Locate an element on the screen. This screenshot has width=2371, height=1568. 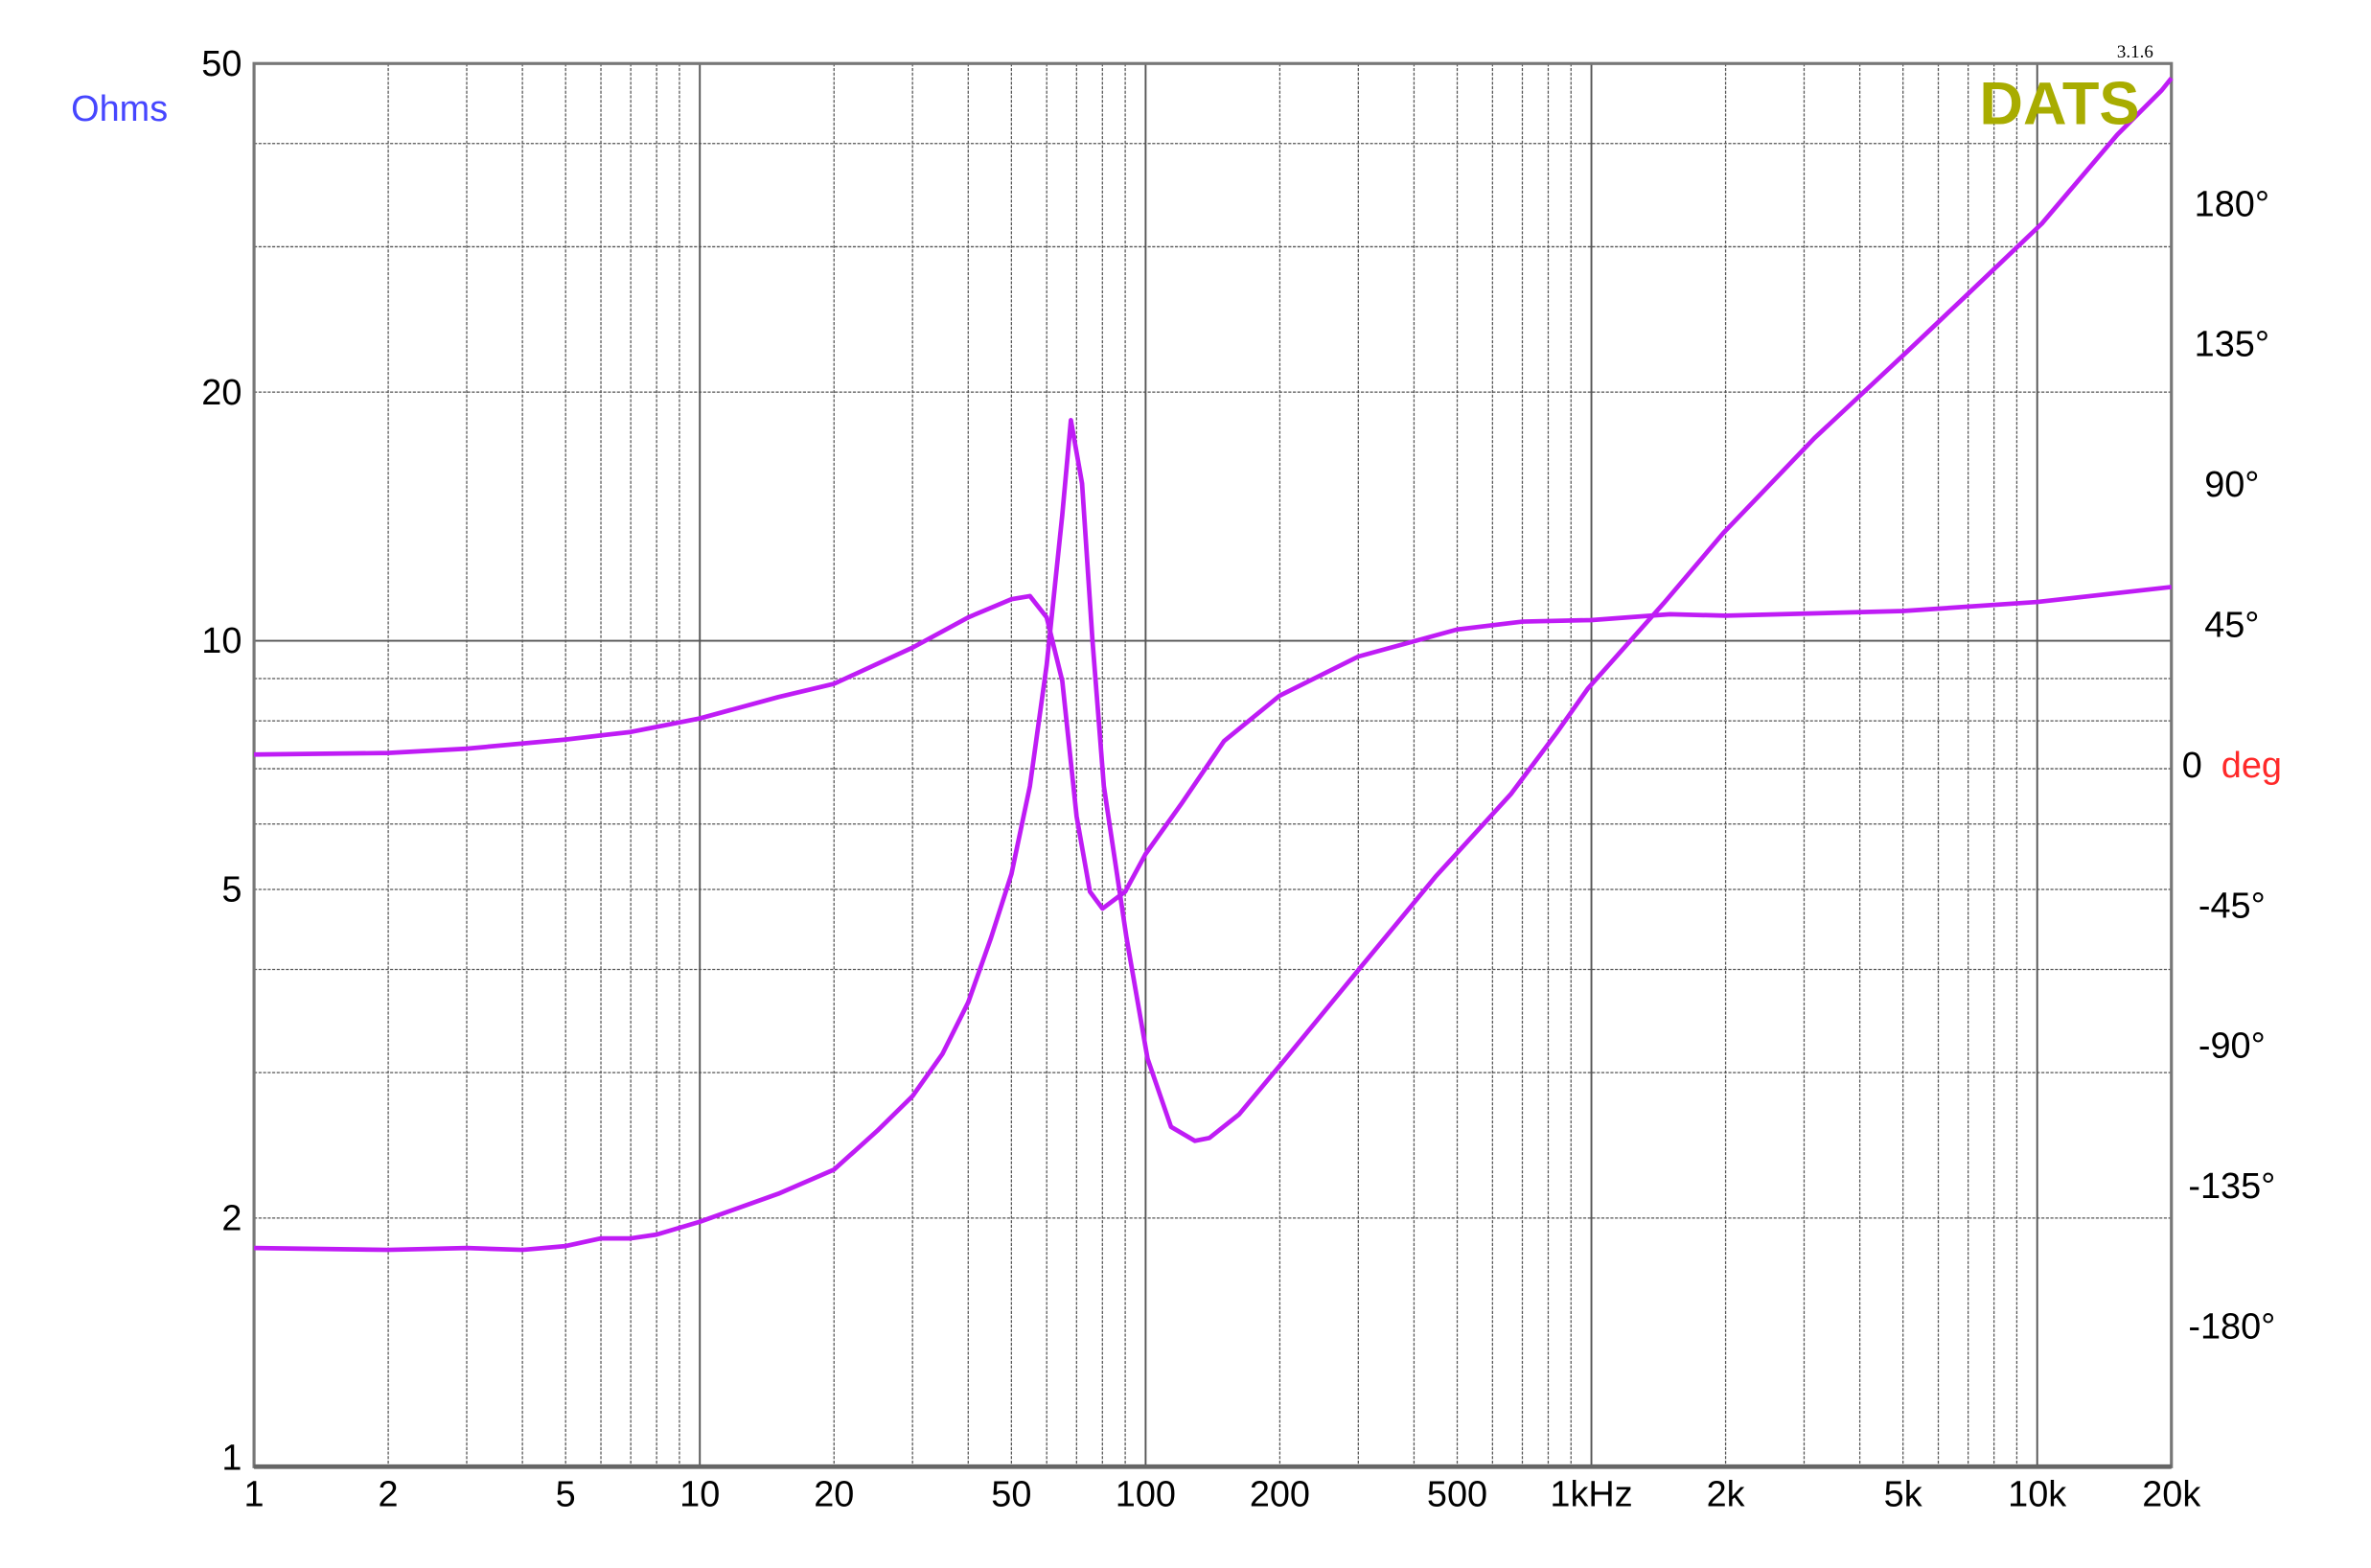
right-tick-labels: 180° 135° 90° 45° -45° -90° -135° -180° is located at coordinates (2231, 765).